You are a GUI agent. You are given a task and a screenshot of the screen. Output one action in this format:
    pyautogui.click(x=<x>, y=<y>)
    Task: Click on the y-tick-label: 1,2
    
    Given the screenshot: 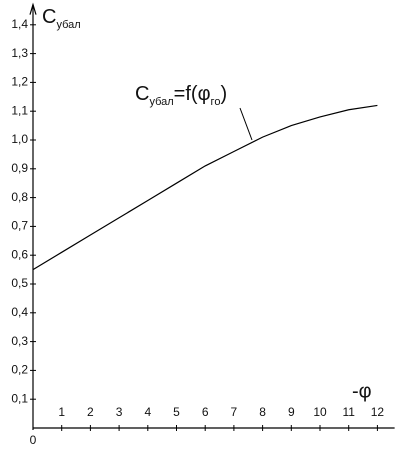 What is the action you would take?
    pyautogui.click(x=19, y=82)
    